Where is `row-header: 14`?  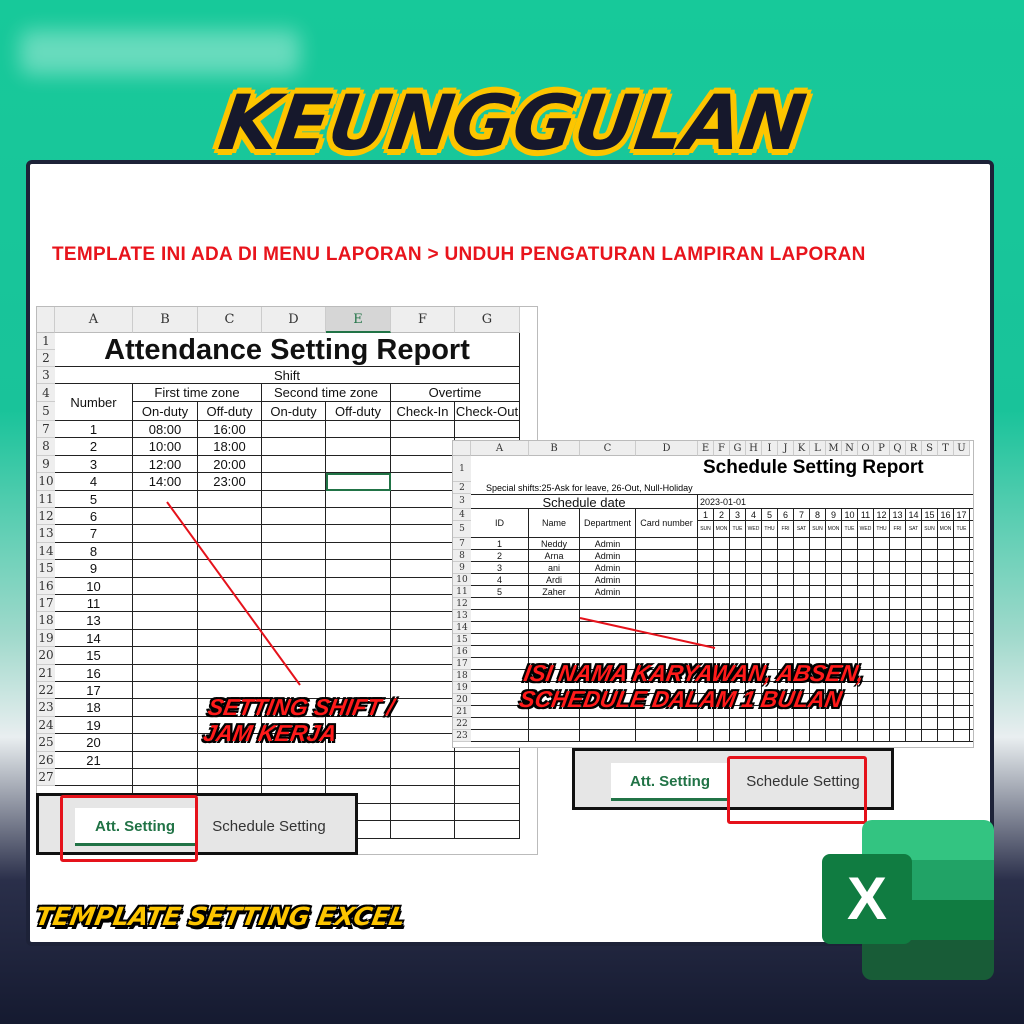 row-header: 14 is located at coordinates (46, 551).